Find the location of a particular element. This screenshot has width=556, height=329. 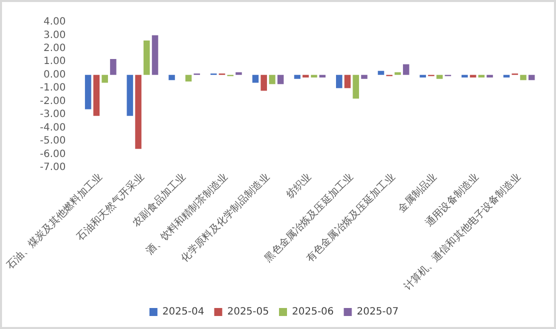

y-tick-label: 4.00 is located at coordinates (54, 22).